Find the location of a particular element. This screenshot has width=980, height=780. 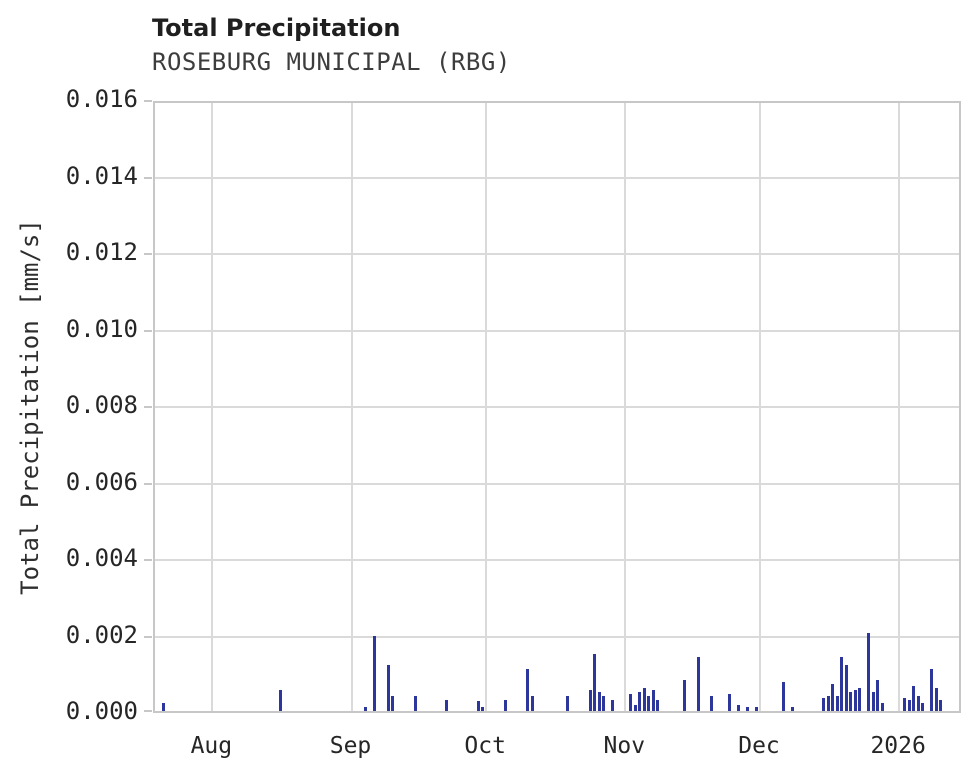

x-tick-label: Dec is located at coordinates (759, 746).